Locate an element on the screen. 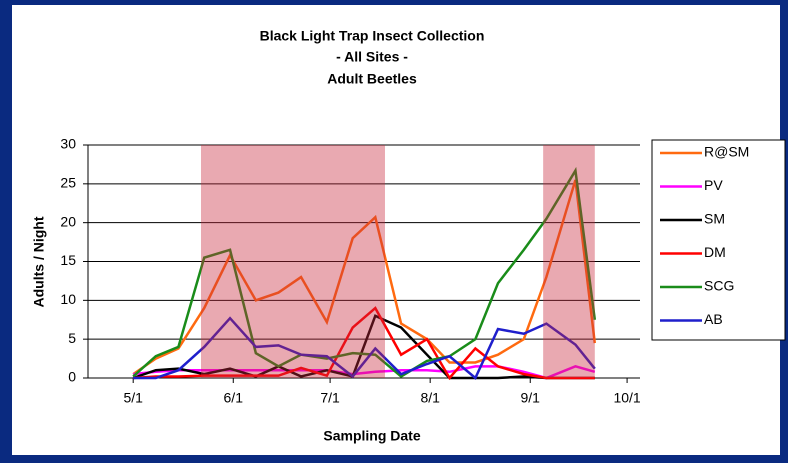 The width and height of the screenshot is (788, 463). x-tick-label: 9/1 is located at coordinates (531, 398).